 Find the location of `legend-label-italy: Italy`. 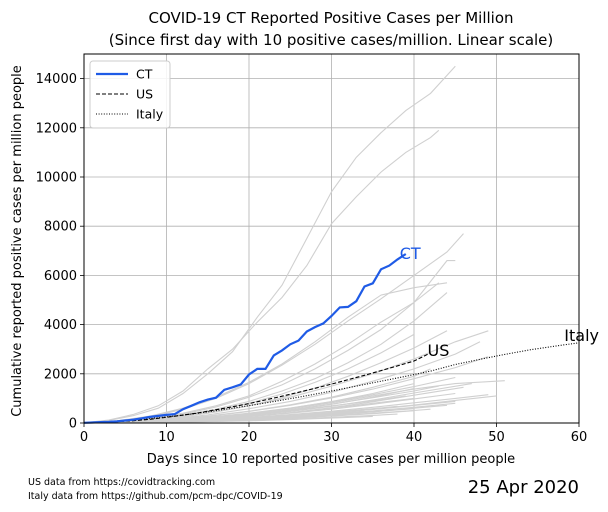

legend-label-italy: Italy is located at coordinates (150, 114).